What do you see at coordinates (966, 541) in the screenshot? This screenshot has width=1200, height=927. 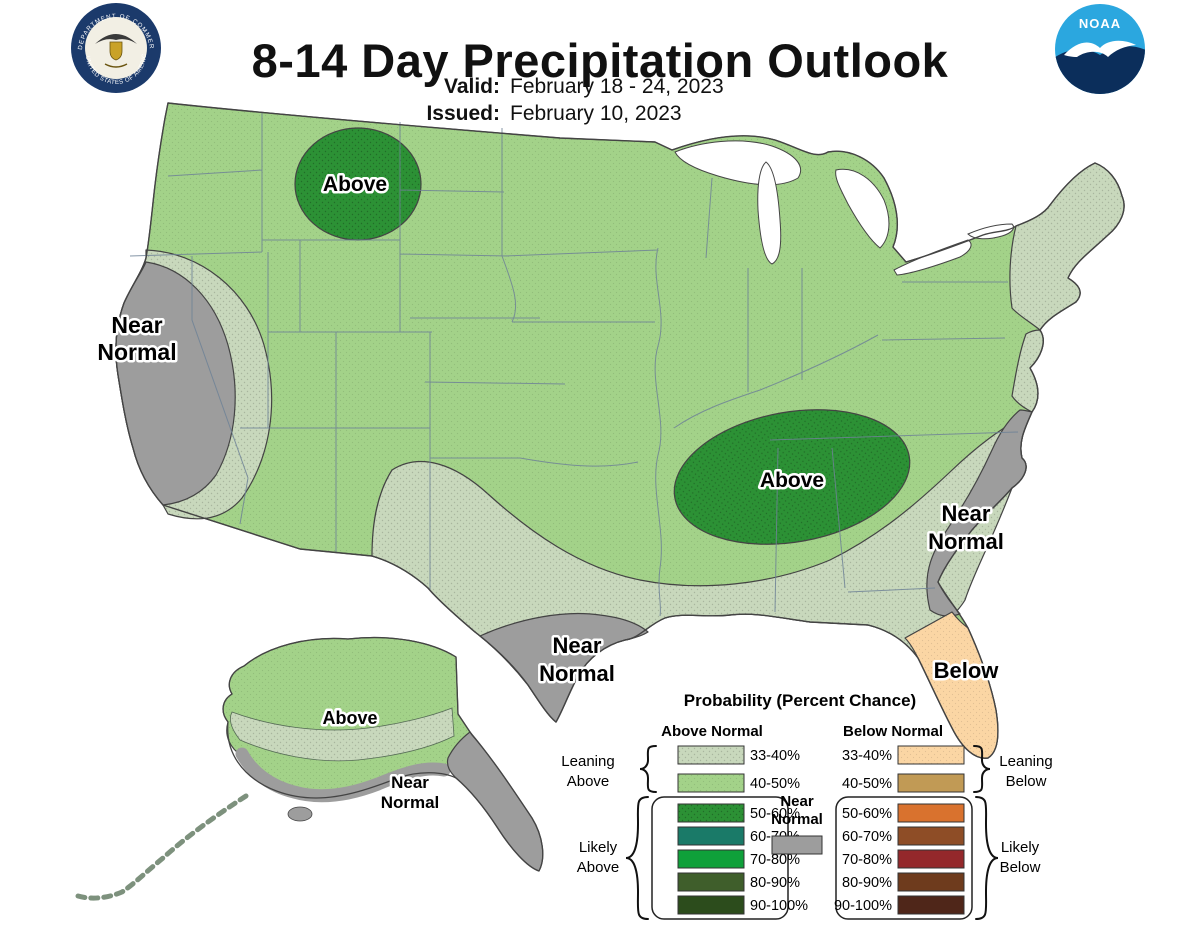 I see `label-near-normal-southeast-2: Normal` at bounding box center [966, 541].